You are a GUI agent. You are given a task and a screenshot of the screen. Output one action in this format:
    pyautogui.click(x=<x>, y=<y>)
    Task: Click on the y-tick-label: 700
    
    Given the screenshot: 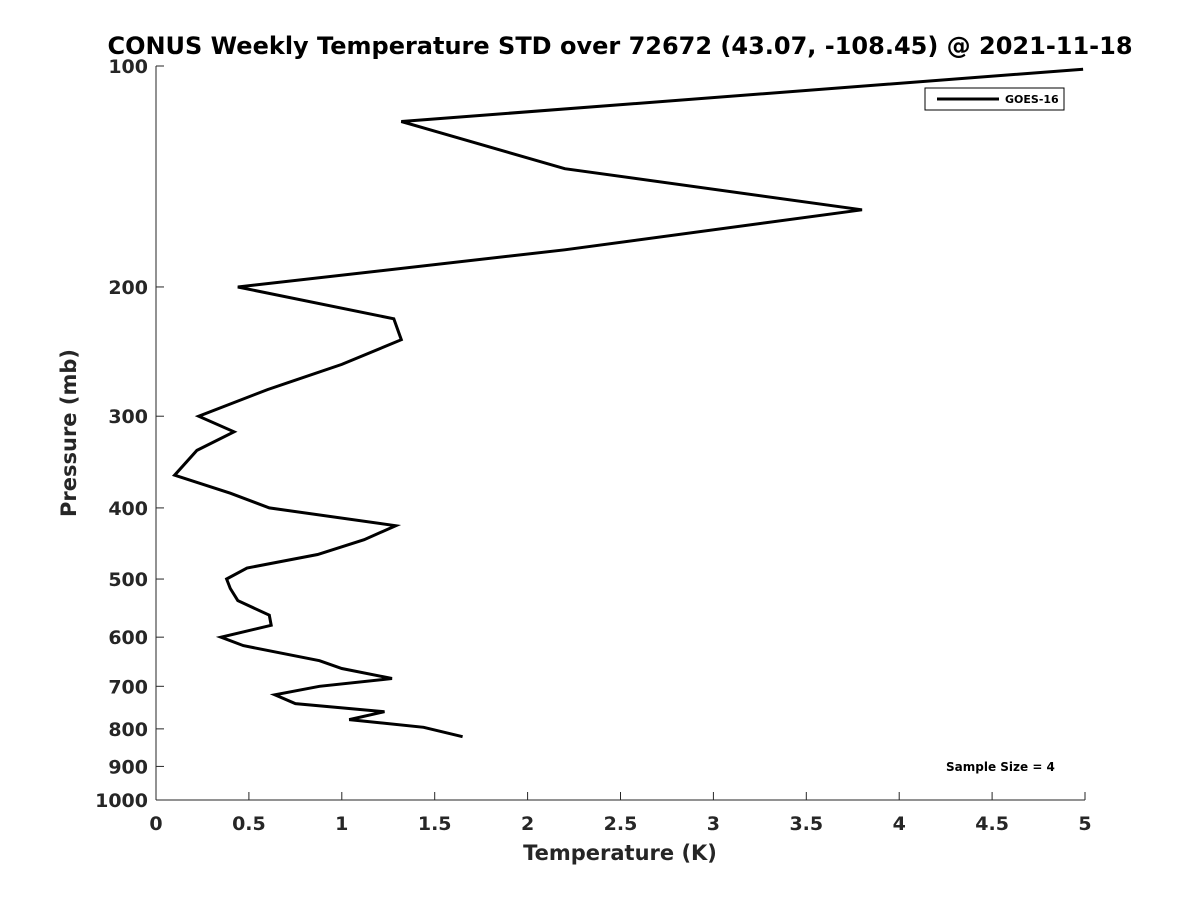 What is the action you would take?
    pyautogui.click(x=128, y=687)
    